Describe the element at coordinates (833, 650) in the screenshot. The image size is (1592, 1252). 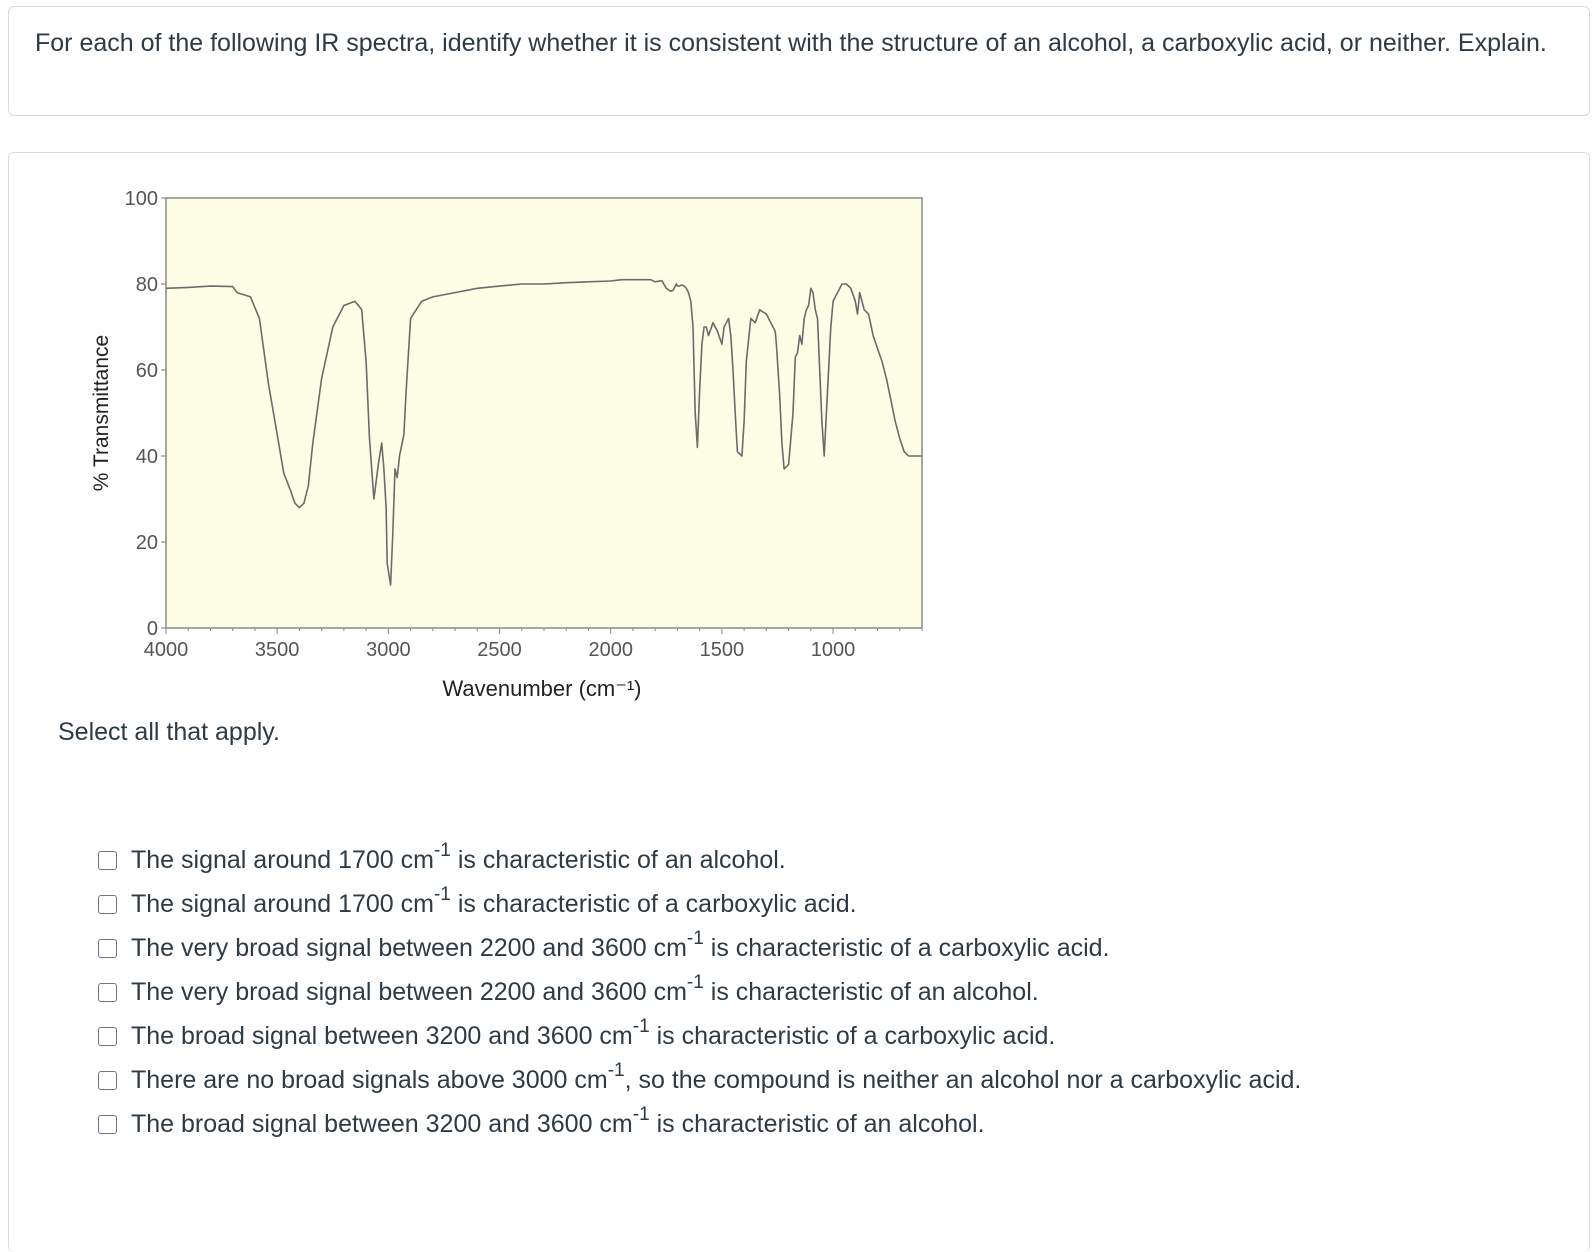
I see `x-tick-label: 1000` at that location.